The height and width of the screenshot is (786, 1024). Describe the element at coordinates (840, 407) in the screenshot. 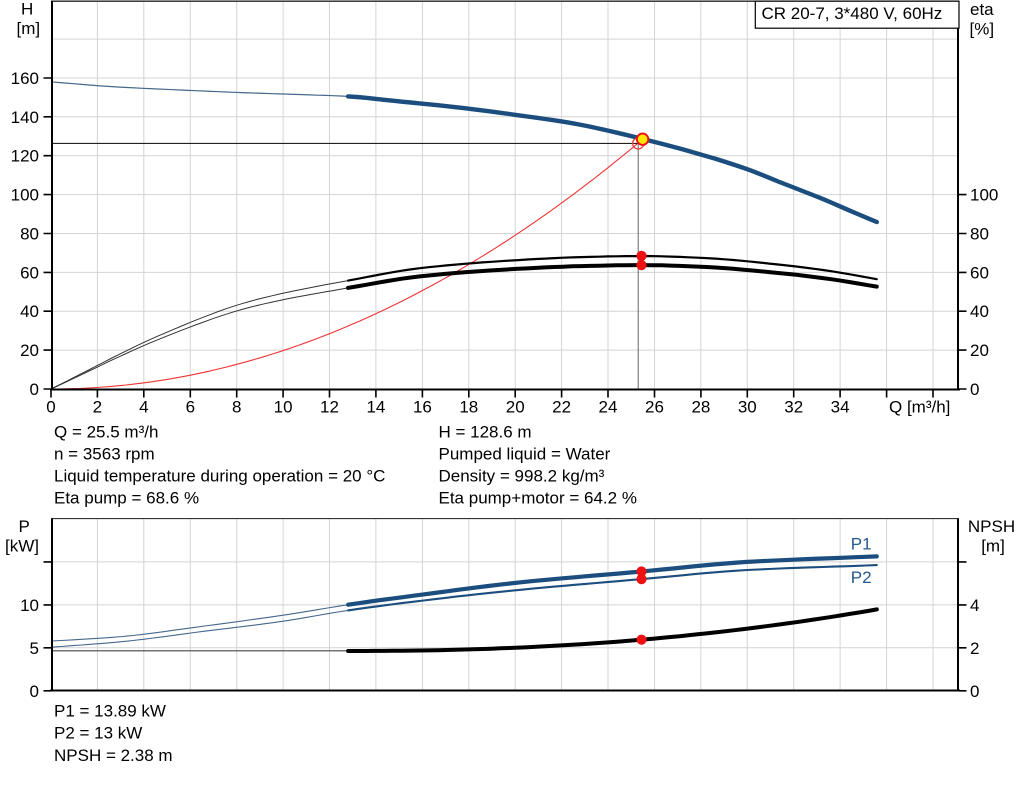

I see `svg-text: 34` at that location.